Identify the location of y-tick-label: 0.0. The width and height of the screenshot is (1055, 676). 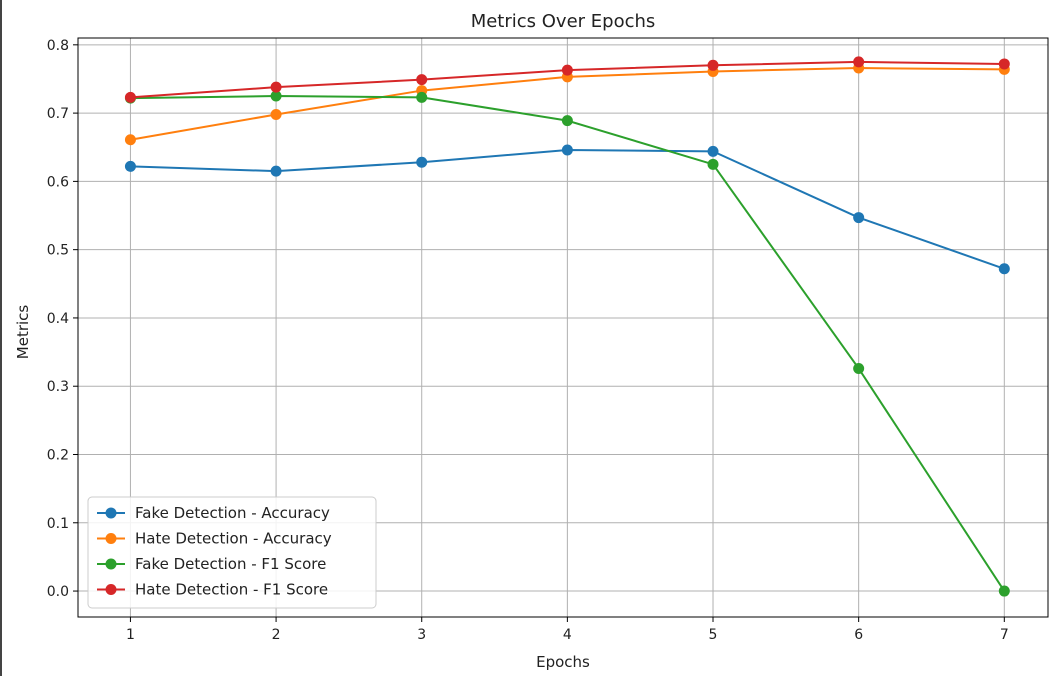
(58, 592).